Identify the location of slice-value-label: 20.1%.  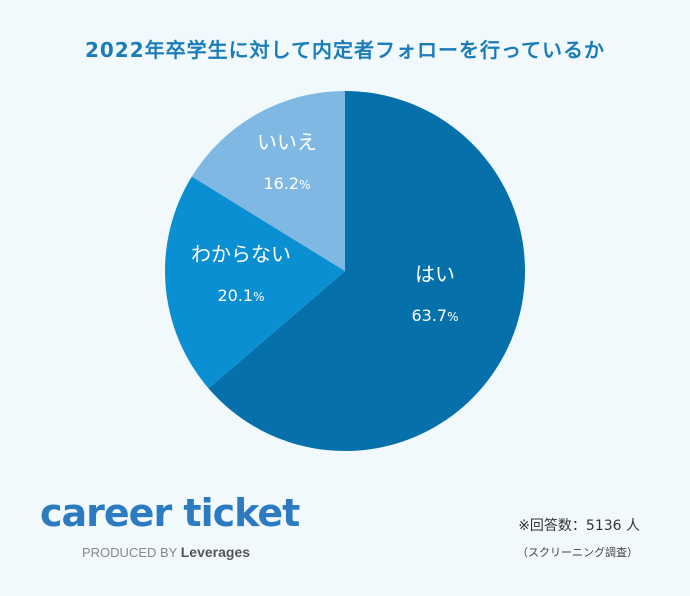
(240, 295).